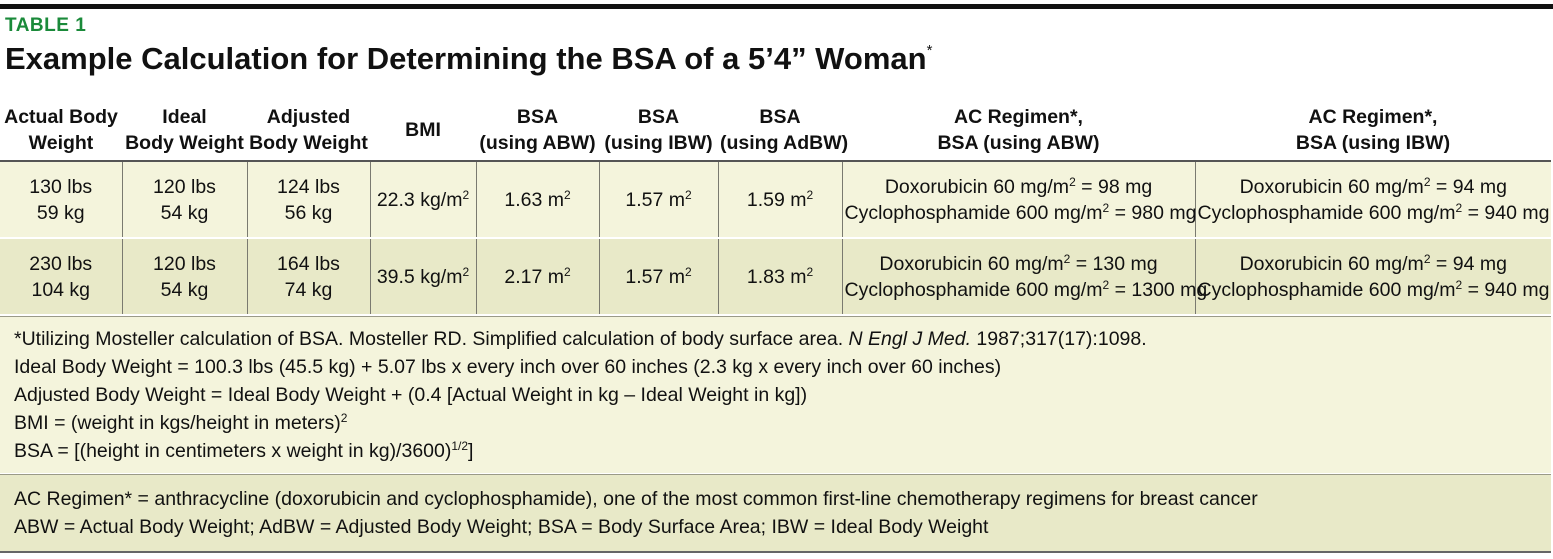 Image resolution: width=1553 pixels, height=559 pixels. I want to click on header-actual-body-weight: Actual Body Weight, so click(61, 130).